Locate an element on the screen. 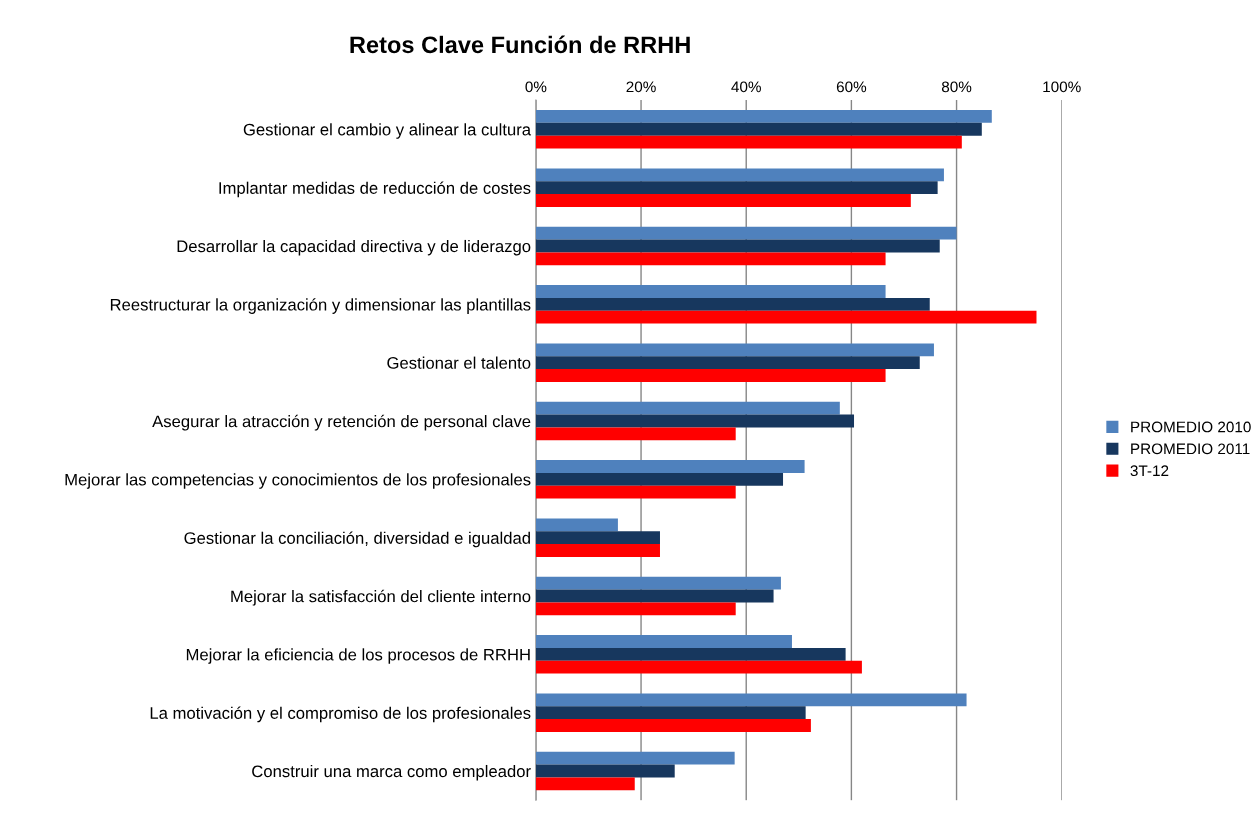 The width and height of the screenshot is (1255, 814). x-tick-label: 40% is located at coordinates (746, 87).